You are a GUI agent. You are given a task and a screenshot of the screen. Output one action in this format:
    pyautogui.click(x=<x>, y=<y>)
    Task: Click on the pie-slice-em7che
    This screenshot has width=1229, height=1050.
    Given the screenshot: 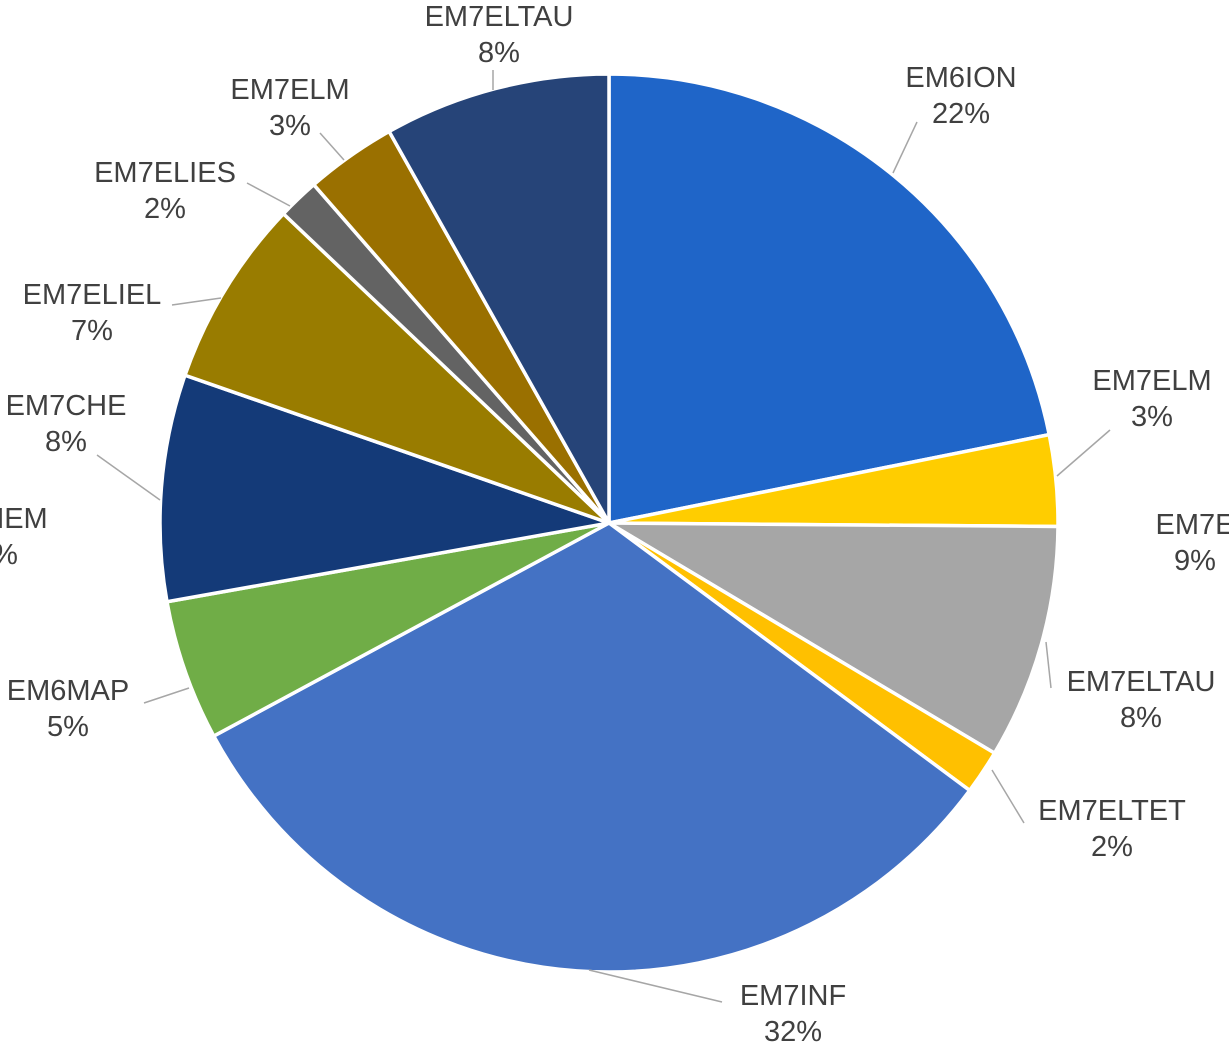 What is the action you would take?
    pyautogui.click(x=384, y=488)
    